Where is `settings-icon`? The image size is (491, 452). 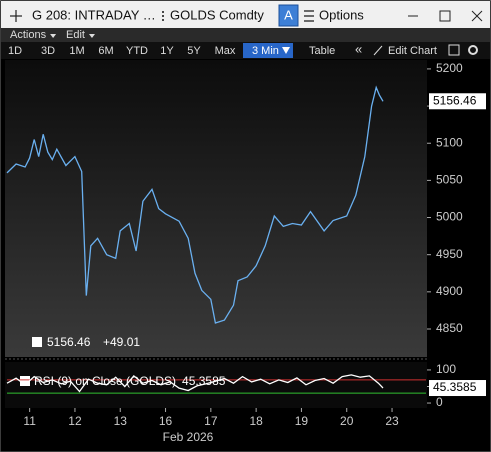 settings-icon is located at coordinates (473, 50).